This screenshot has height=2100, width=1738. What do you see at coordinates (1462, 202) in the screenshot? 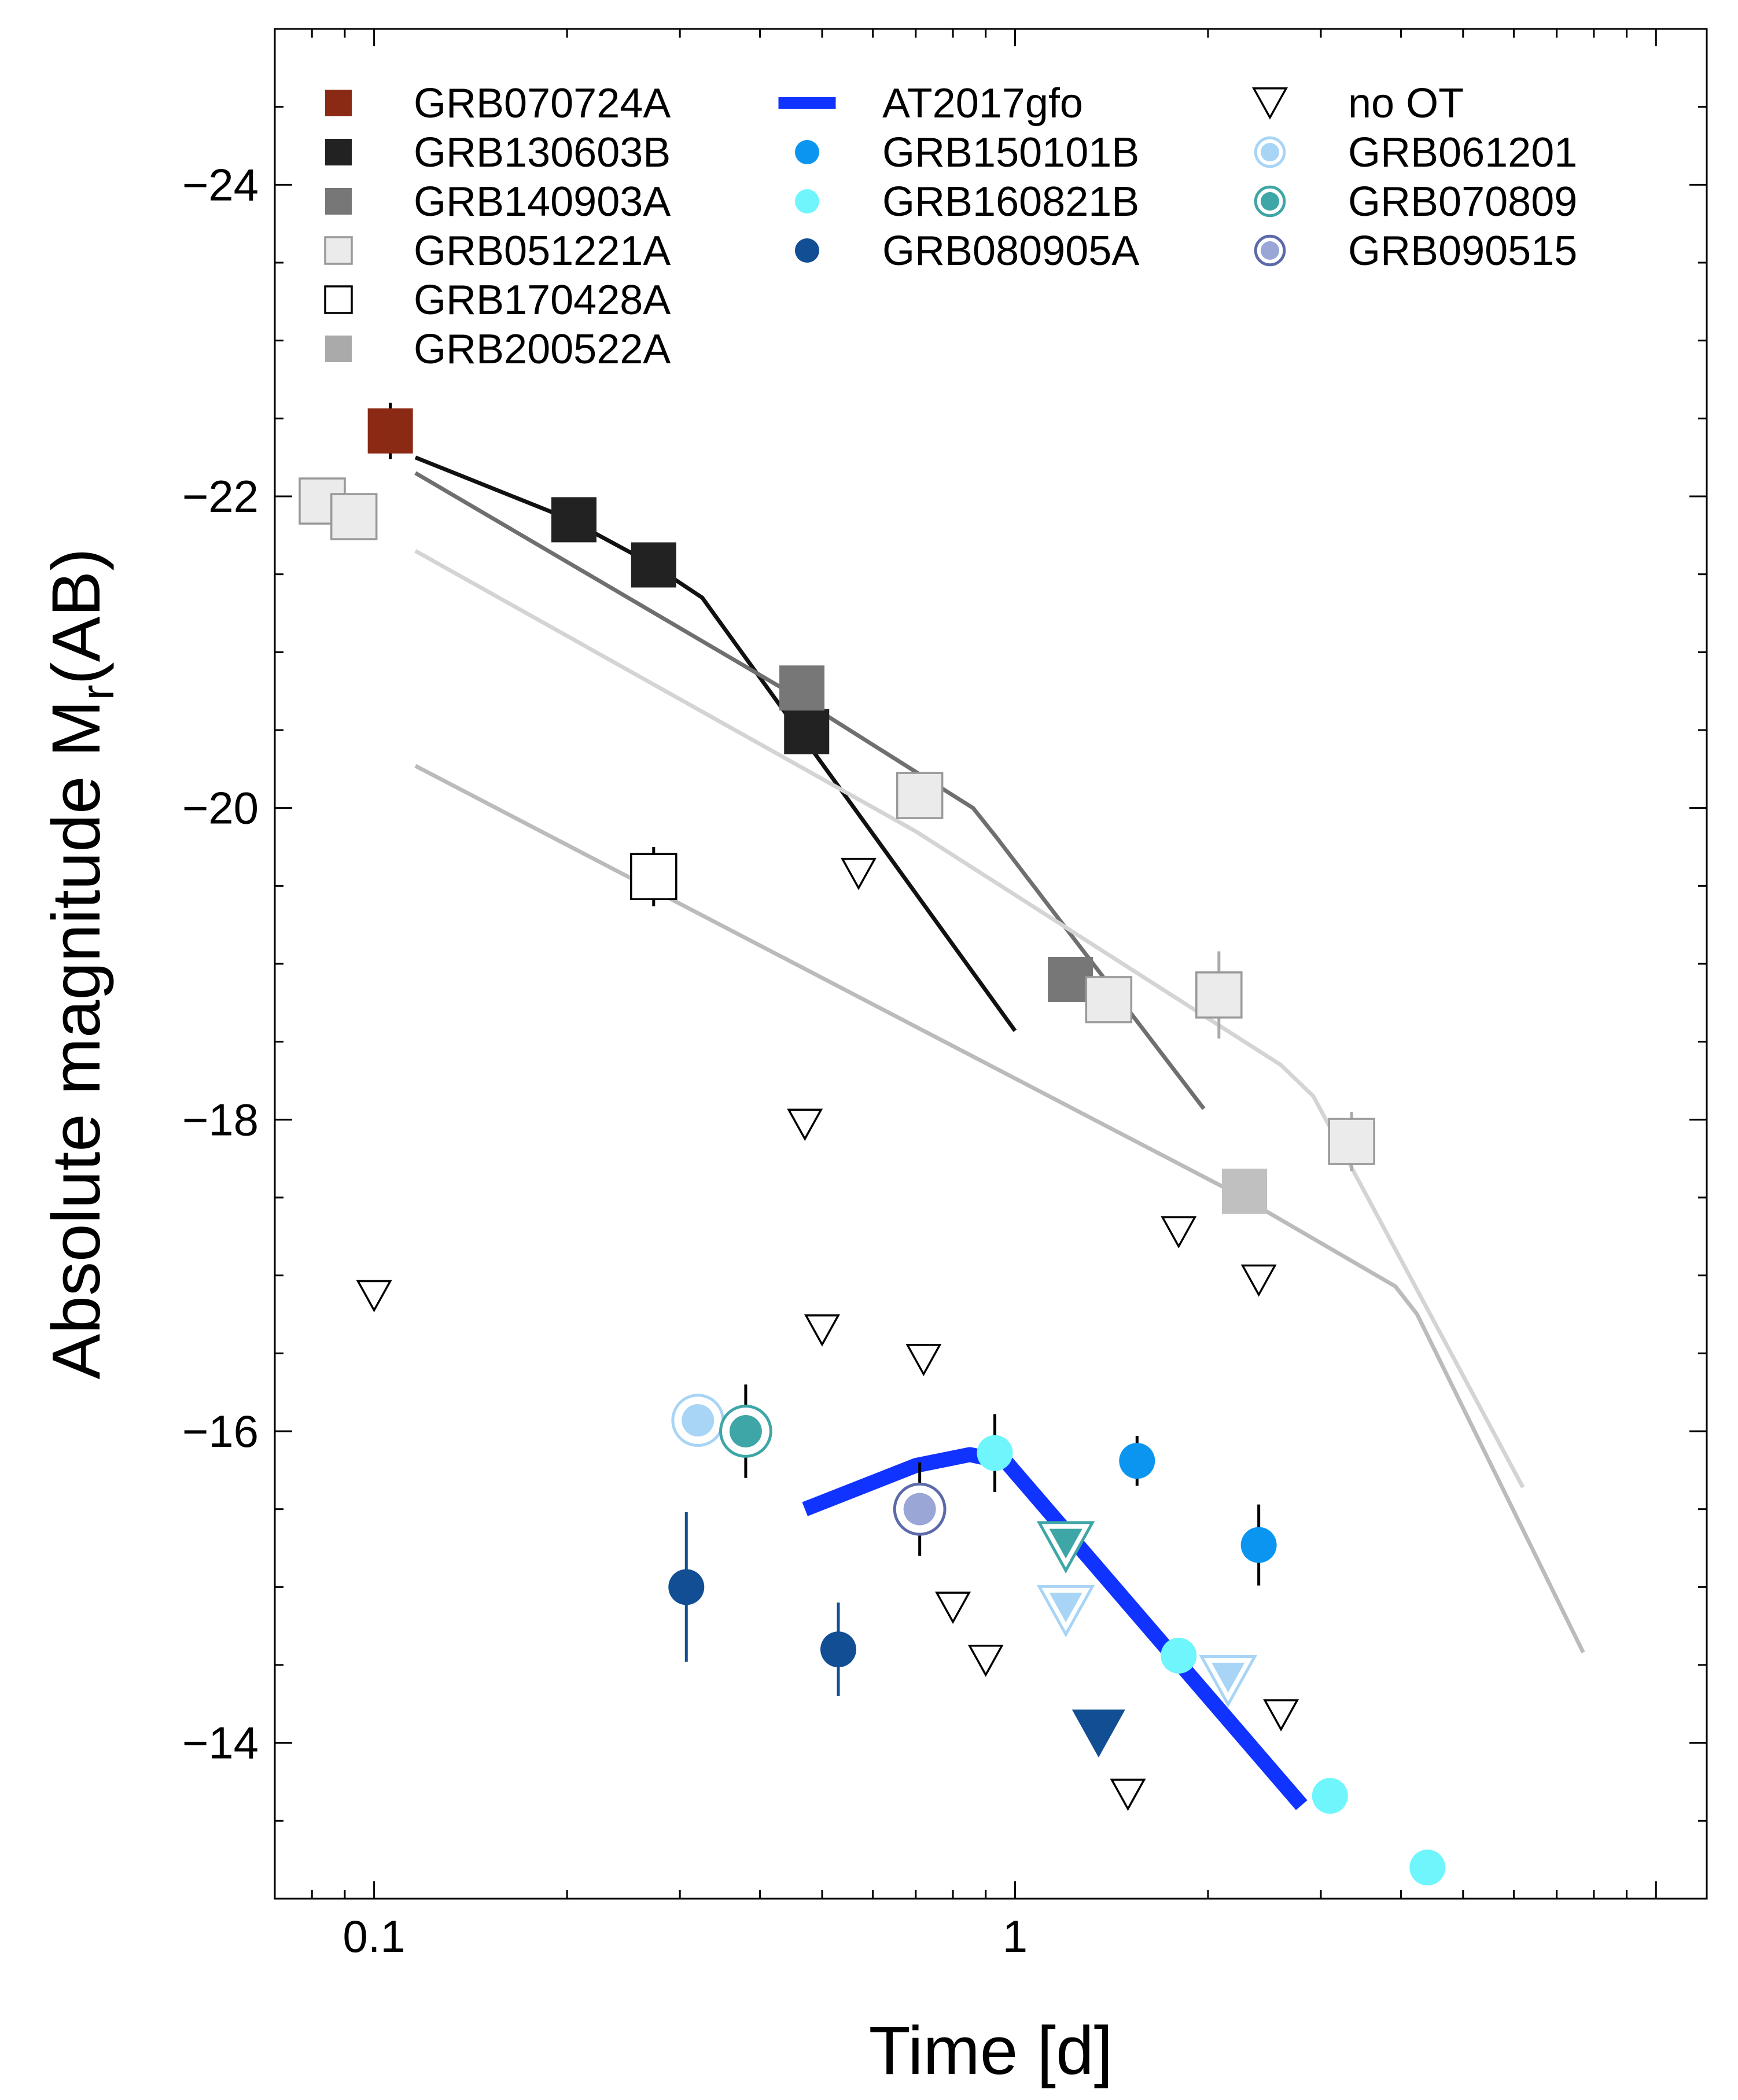
I see `legend-label: GRB070809` at bounding box center [1462, 202].